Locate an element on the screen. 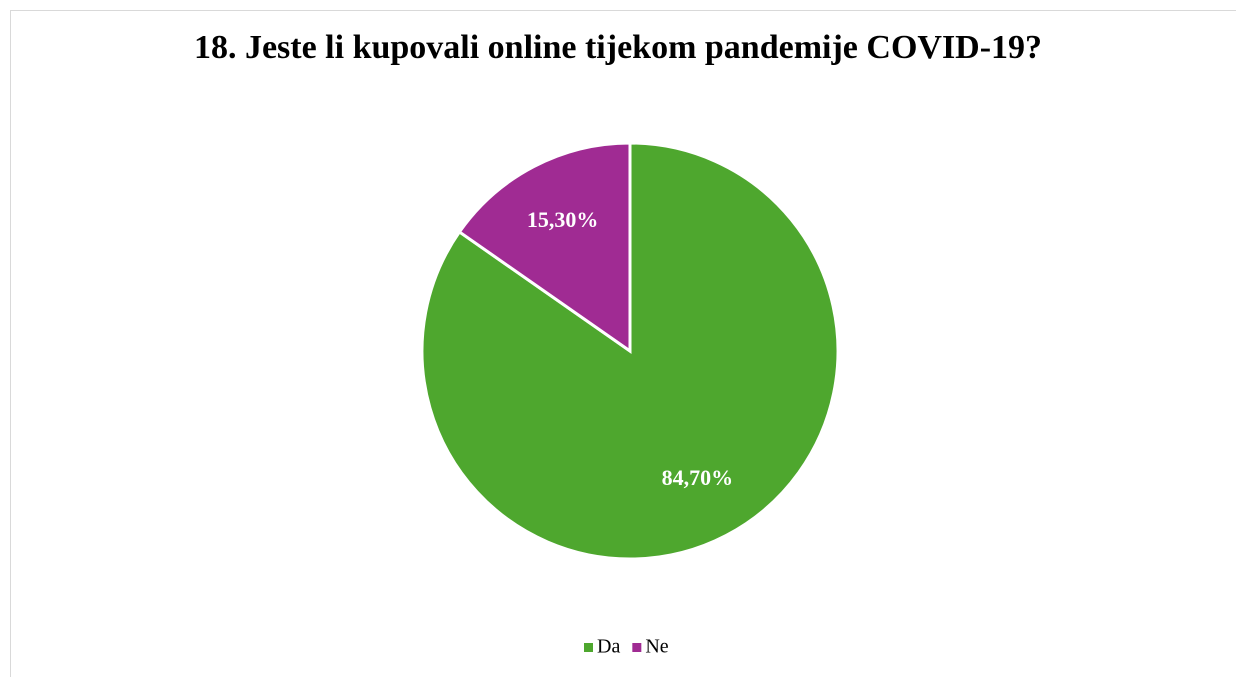 The width and height of the screenshot is (1236, 677). pie-slice is located at coordinates (544, 247).